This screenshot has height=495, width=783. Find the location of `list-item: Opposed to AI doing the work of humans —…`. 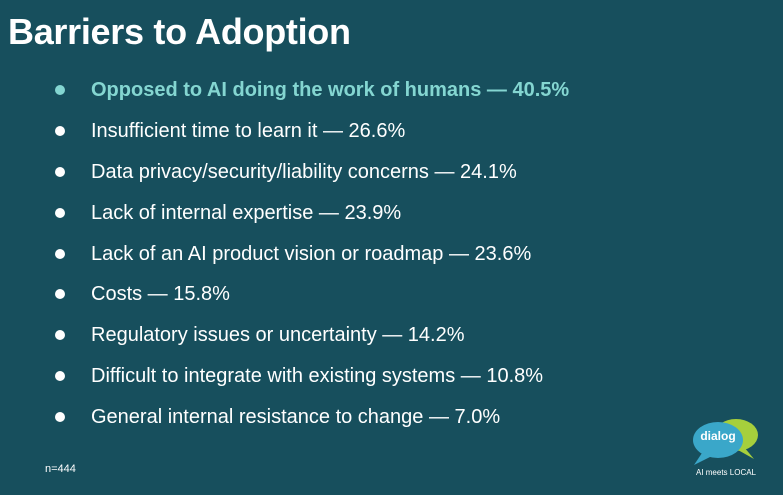

list-item: Opposed to AI doing the work of humans —… is located at coordinates (312, 90).